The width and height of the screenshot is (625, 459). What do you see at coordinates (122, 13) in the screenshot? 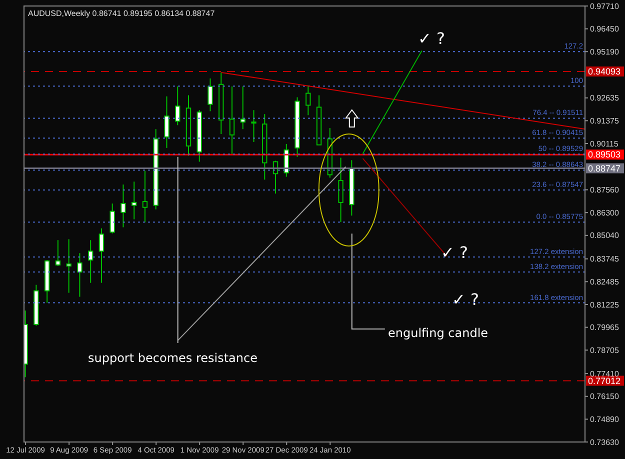
I see `chart-title: AUDUSD,Weekly 0.86741 0.89195 0.86134 0.88747` at bounding box center [122, 13].